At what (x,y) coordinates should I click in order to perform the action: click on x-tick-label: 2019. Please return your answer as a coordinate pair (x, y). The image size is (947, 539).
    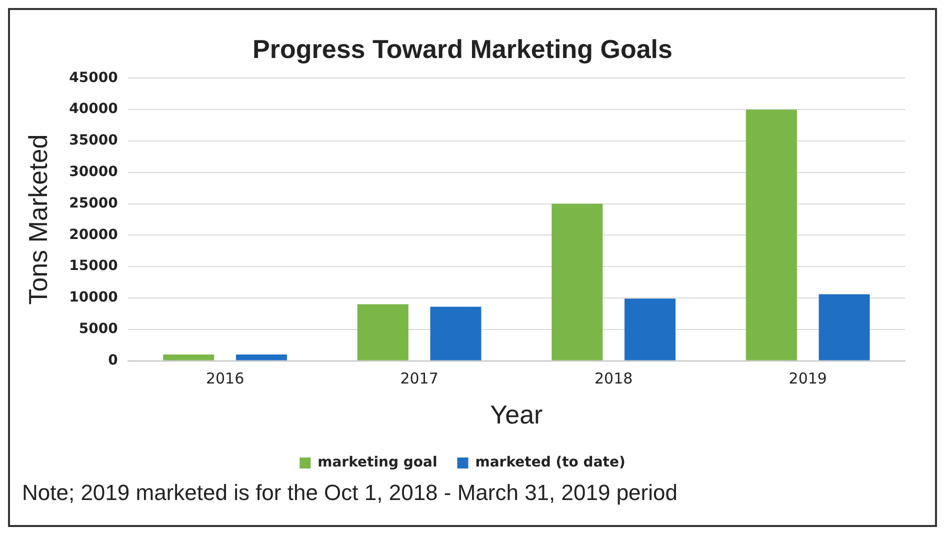
    Looking at the image, I should click on (807, 379).